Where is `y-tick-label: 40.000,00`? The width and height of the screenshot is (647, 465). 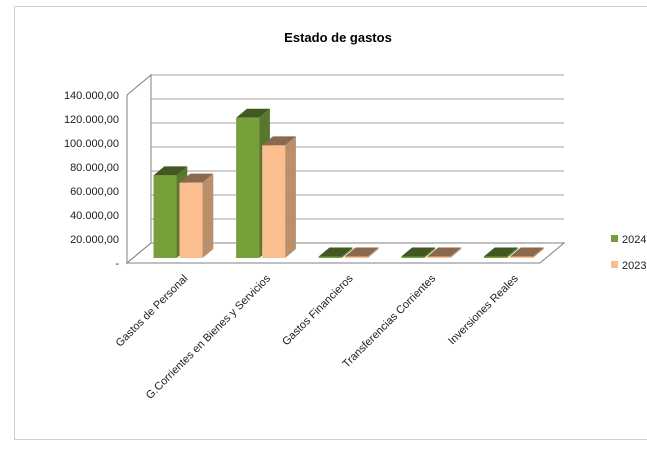
y-tick-label: 40.000,00 is located at coordinates (94, 216).